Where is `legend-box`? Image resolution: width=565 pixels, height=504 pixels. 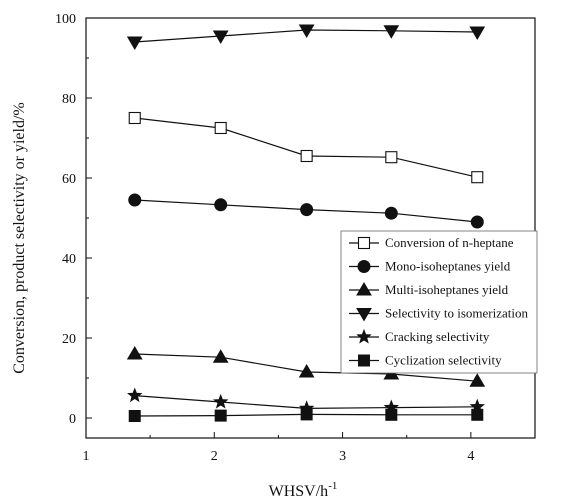
legend-box is located at coordinates (439, 302).